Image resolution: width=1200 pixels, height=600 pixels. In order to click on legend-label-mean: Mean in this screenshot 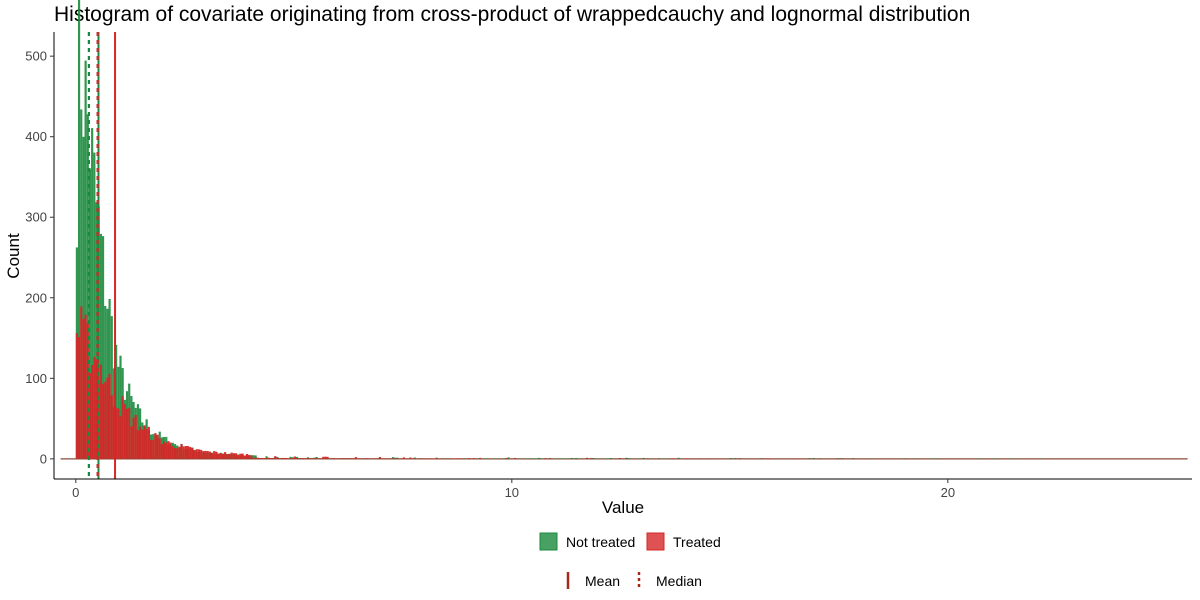, I will do `click(602, 581)`.